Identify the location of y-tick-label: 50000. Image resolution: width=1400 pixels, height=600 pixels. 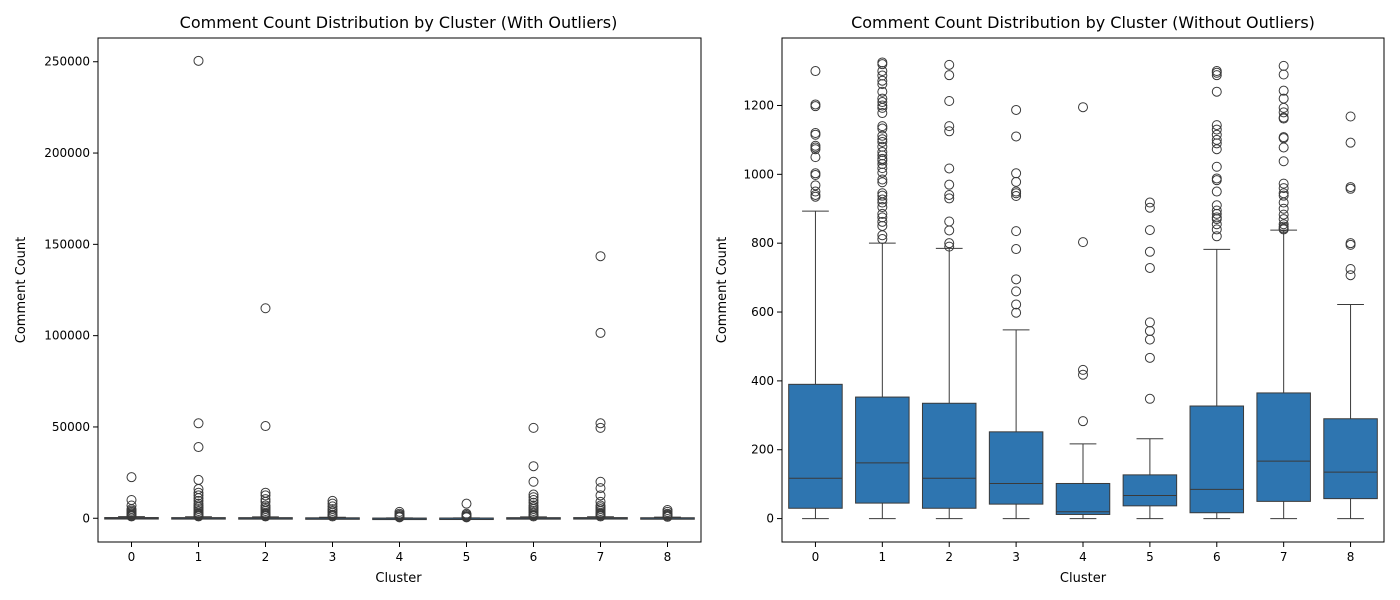
(71, 427).